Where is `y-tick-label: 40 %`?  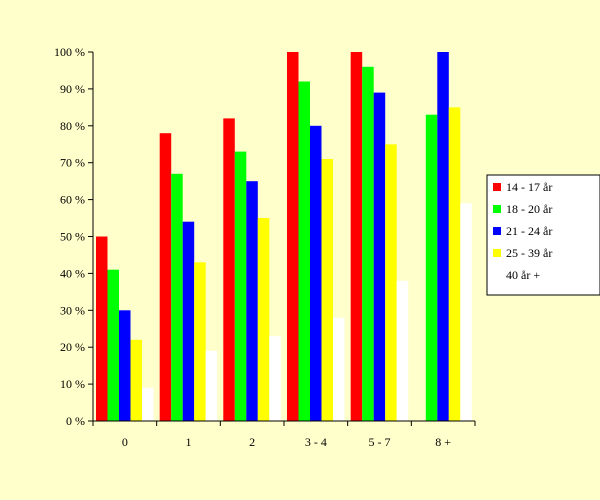 y-tick-label: 40 % is located at coordinates (72, 273).